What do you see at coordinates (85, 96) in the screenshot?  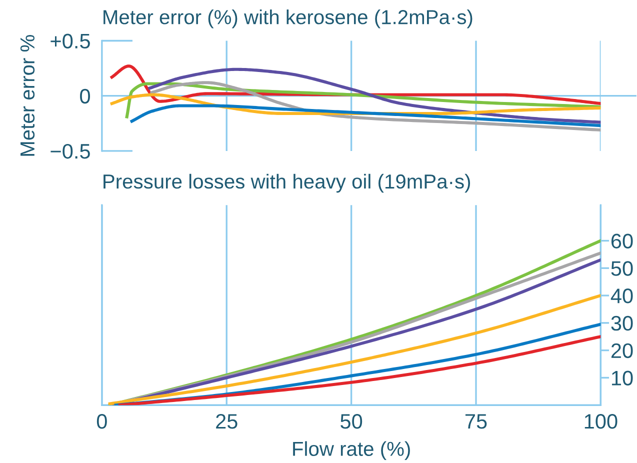 I see `y-tick-label: 0` at bounding box center [85, 96].